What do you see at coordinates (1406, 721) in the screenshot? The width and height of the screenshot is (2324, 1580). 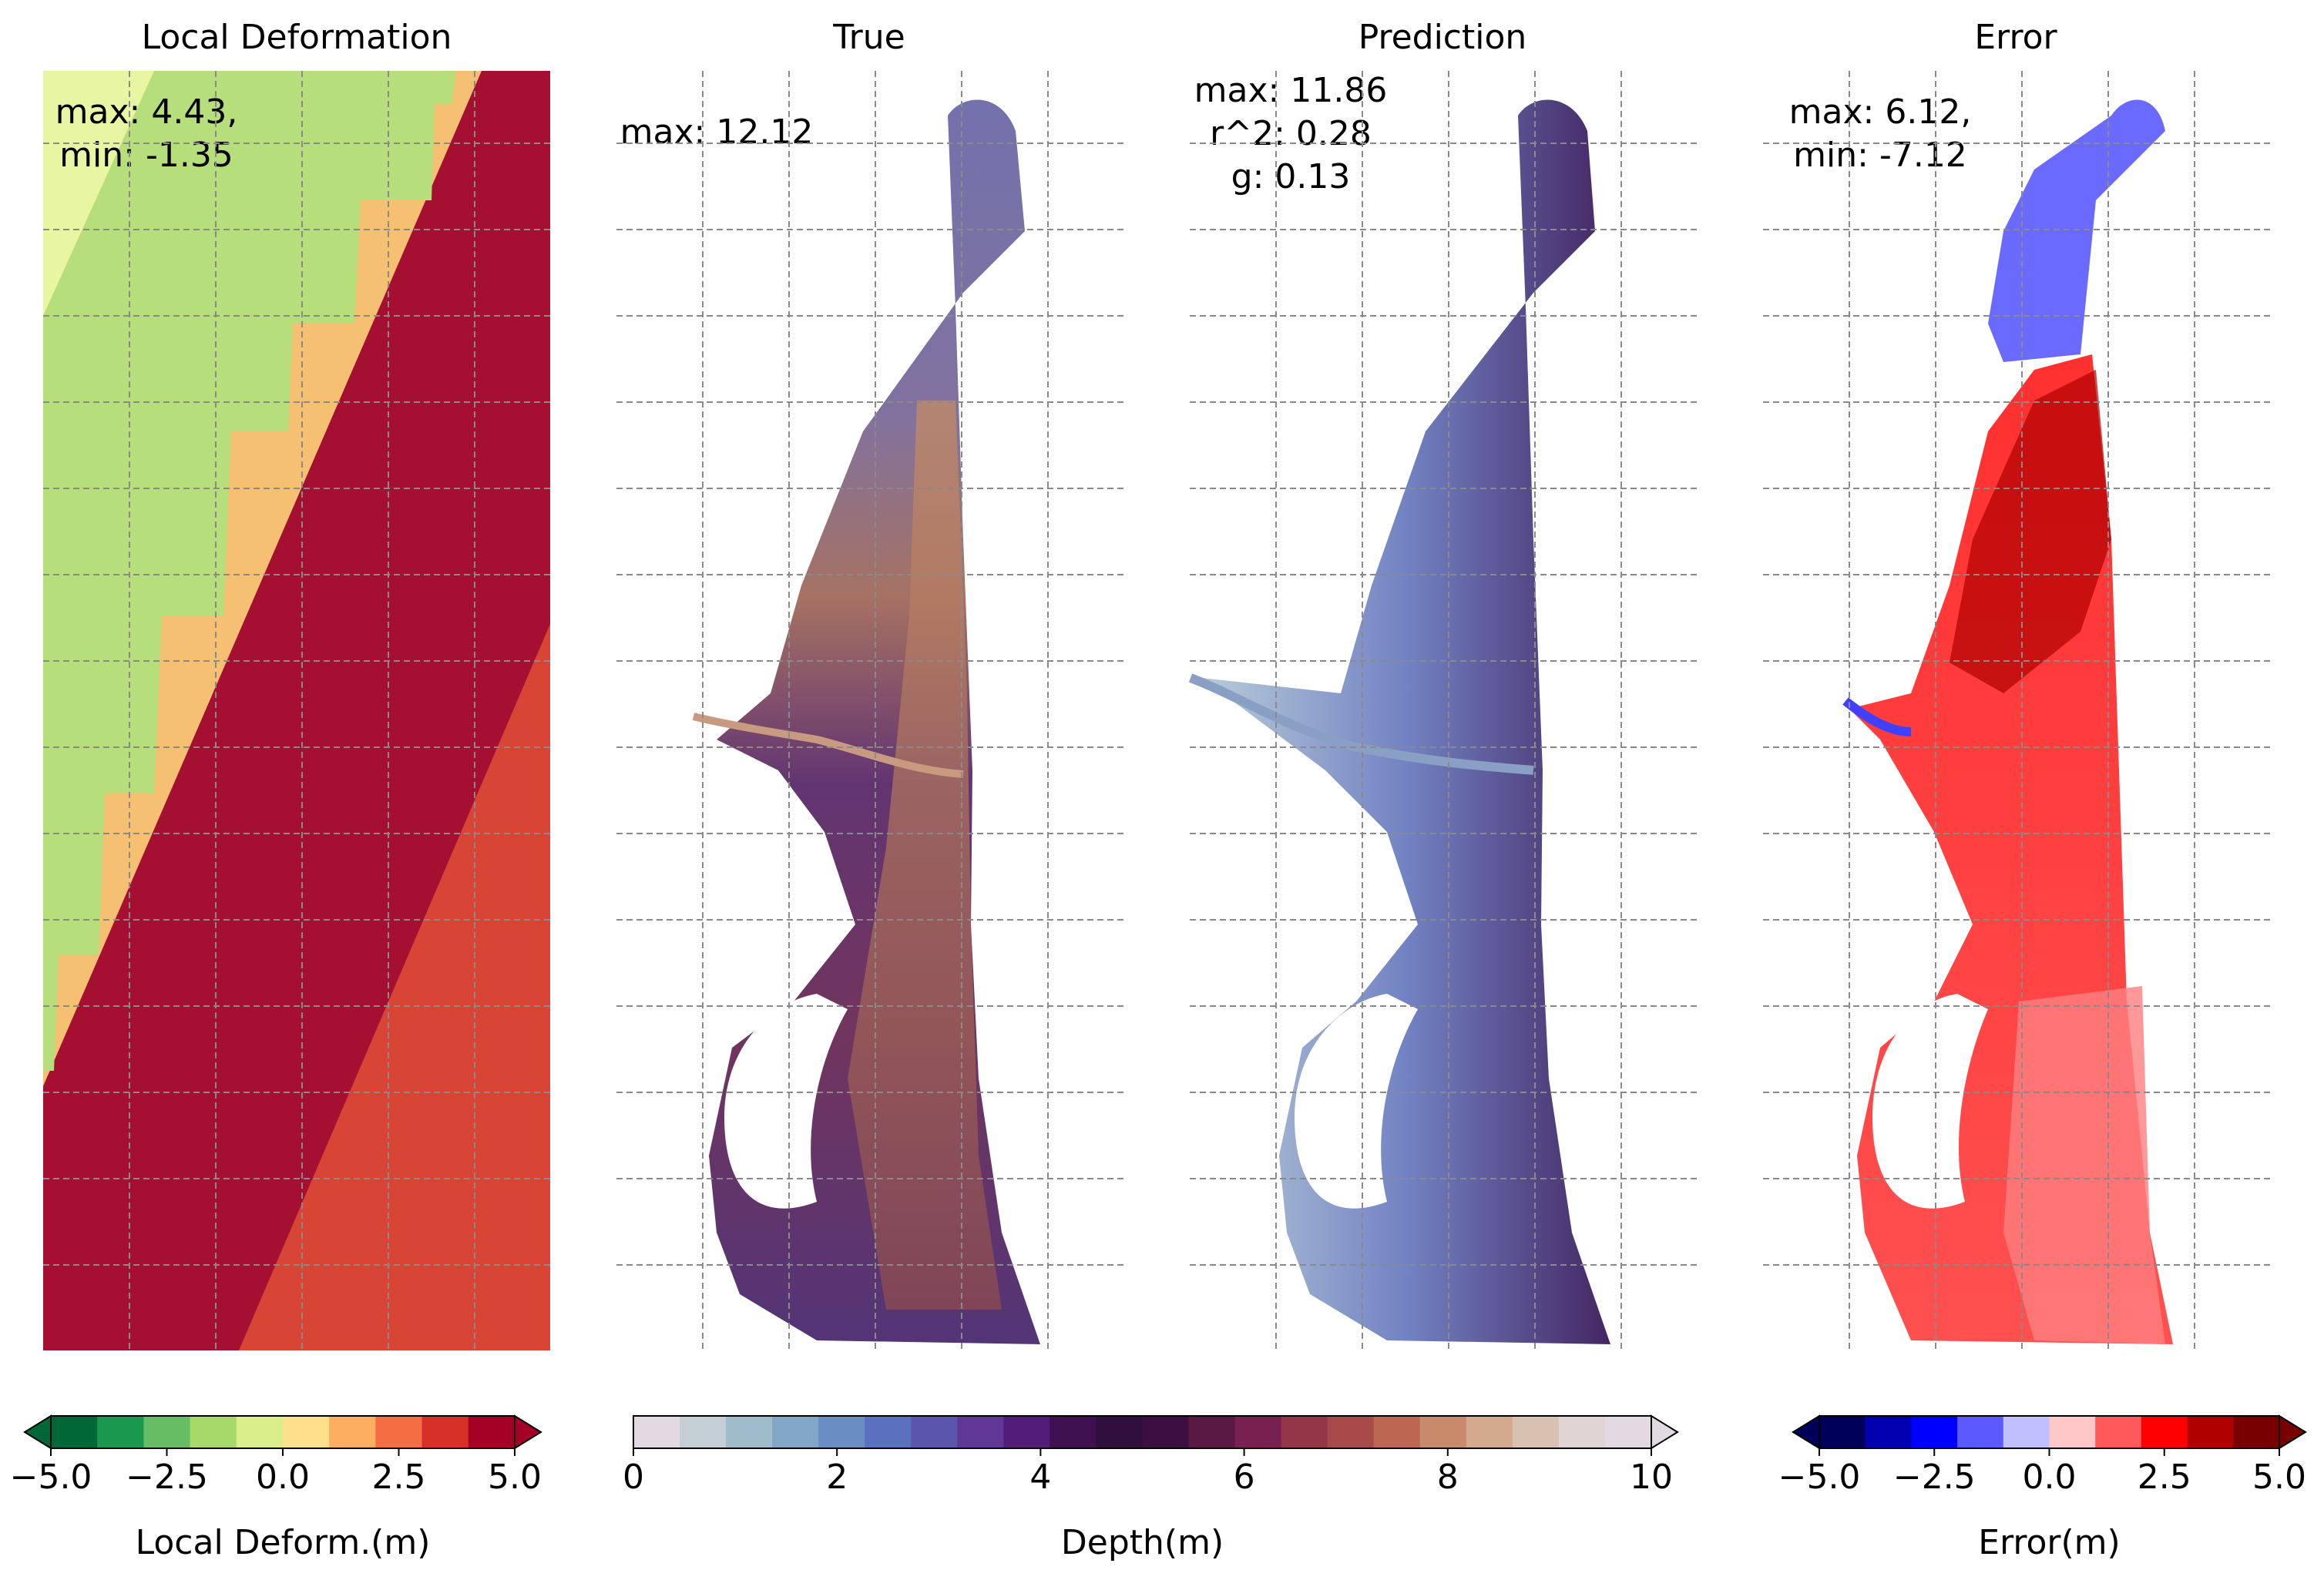 I see `flood-extent-prediction` at bounding box center [1406, 721].